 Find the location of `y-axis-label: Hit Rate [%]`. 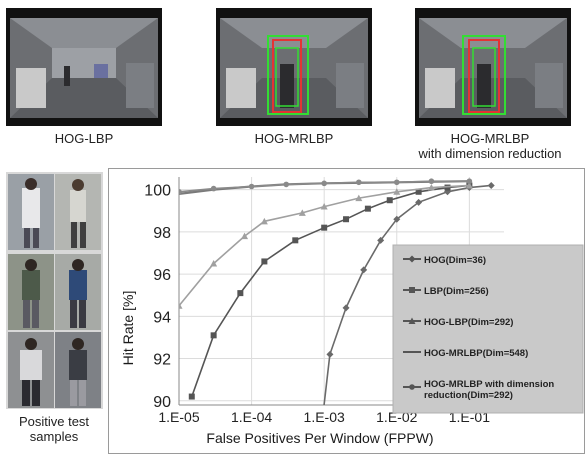

y-axis-label: Hit Rate [%] is located at coordinates (128, 328).